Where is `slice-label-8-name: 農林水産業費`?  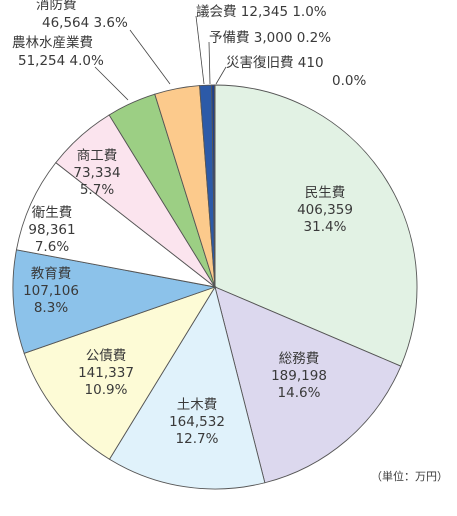
slice-label-8-name: 農林水産業費 is located at coordinates (52, 43).